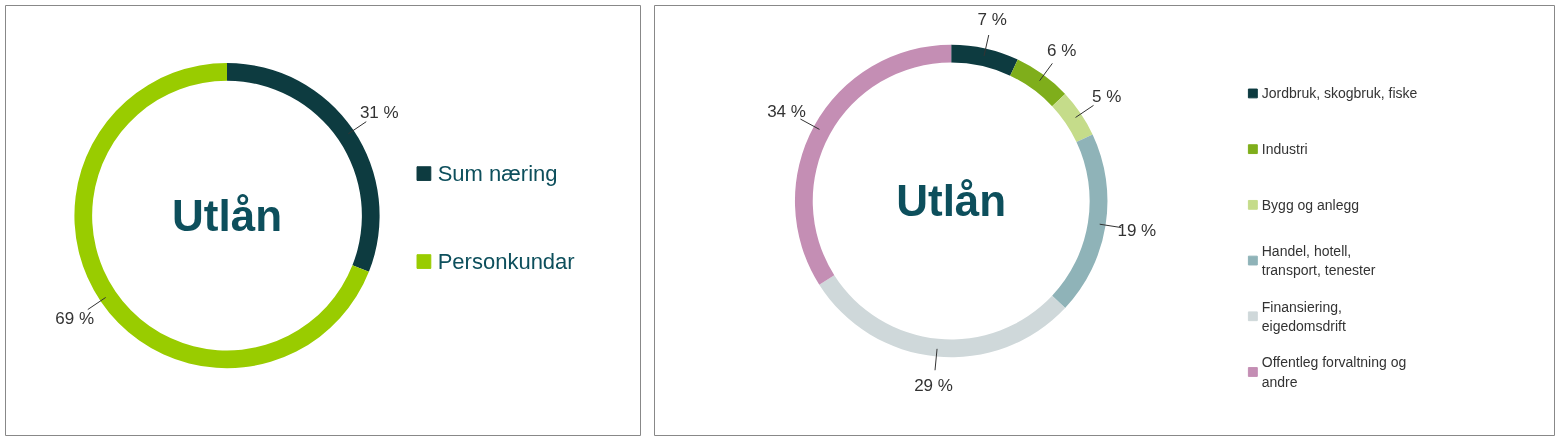 This screenshot has width=1561, height=445. Describe the element at coordinates (933, 386) in the screenshot. I see `data-label: 29 %` at that location.